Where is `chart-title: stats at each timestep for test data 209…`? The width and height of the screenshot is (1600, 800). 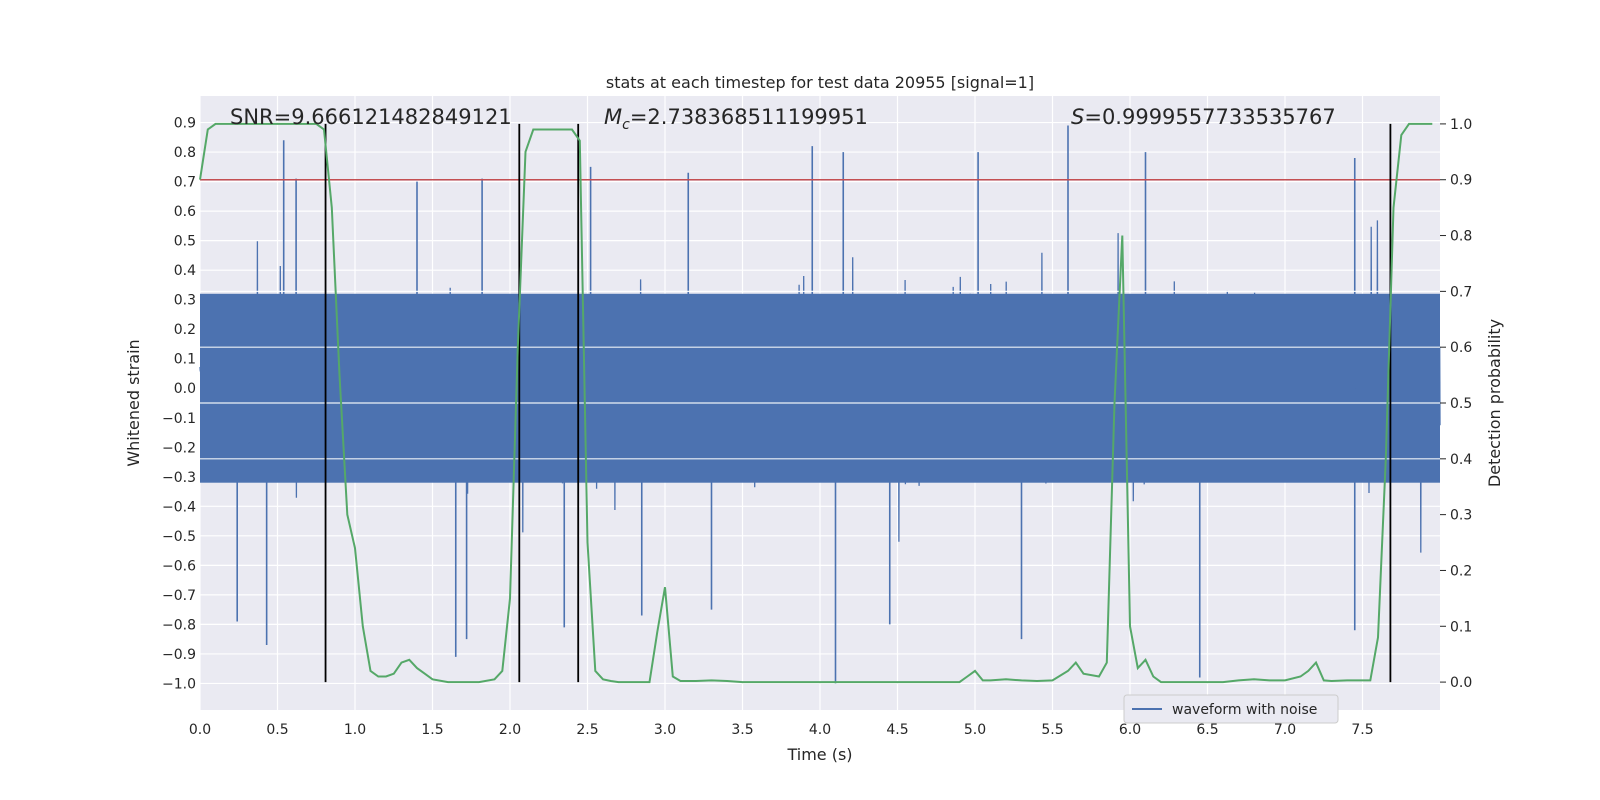
chart-title: stats at each timestep for test data 209… is located at coordinates (820, 82).